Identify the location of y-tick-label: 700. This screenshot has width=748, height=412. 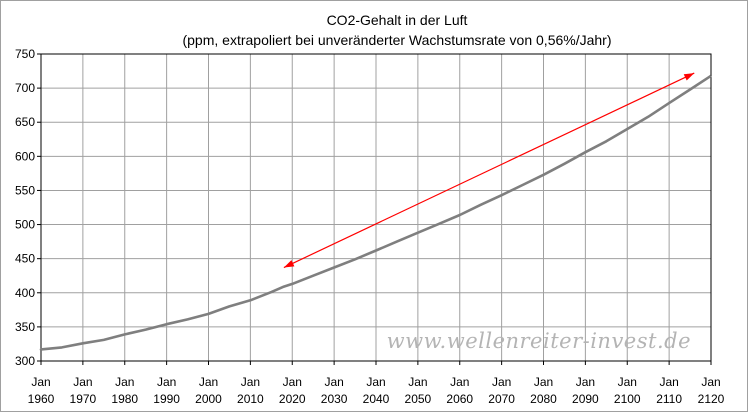
(25, 88).